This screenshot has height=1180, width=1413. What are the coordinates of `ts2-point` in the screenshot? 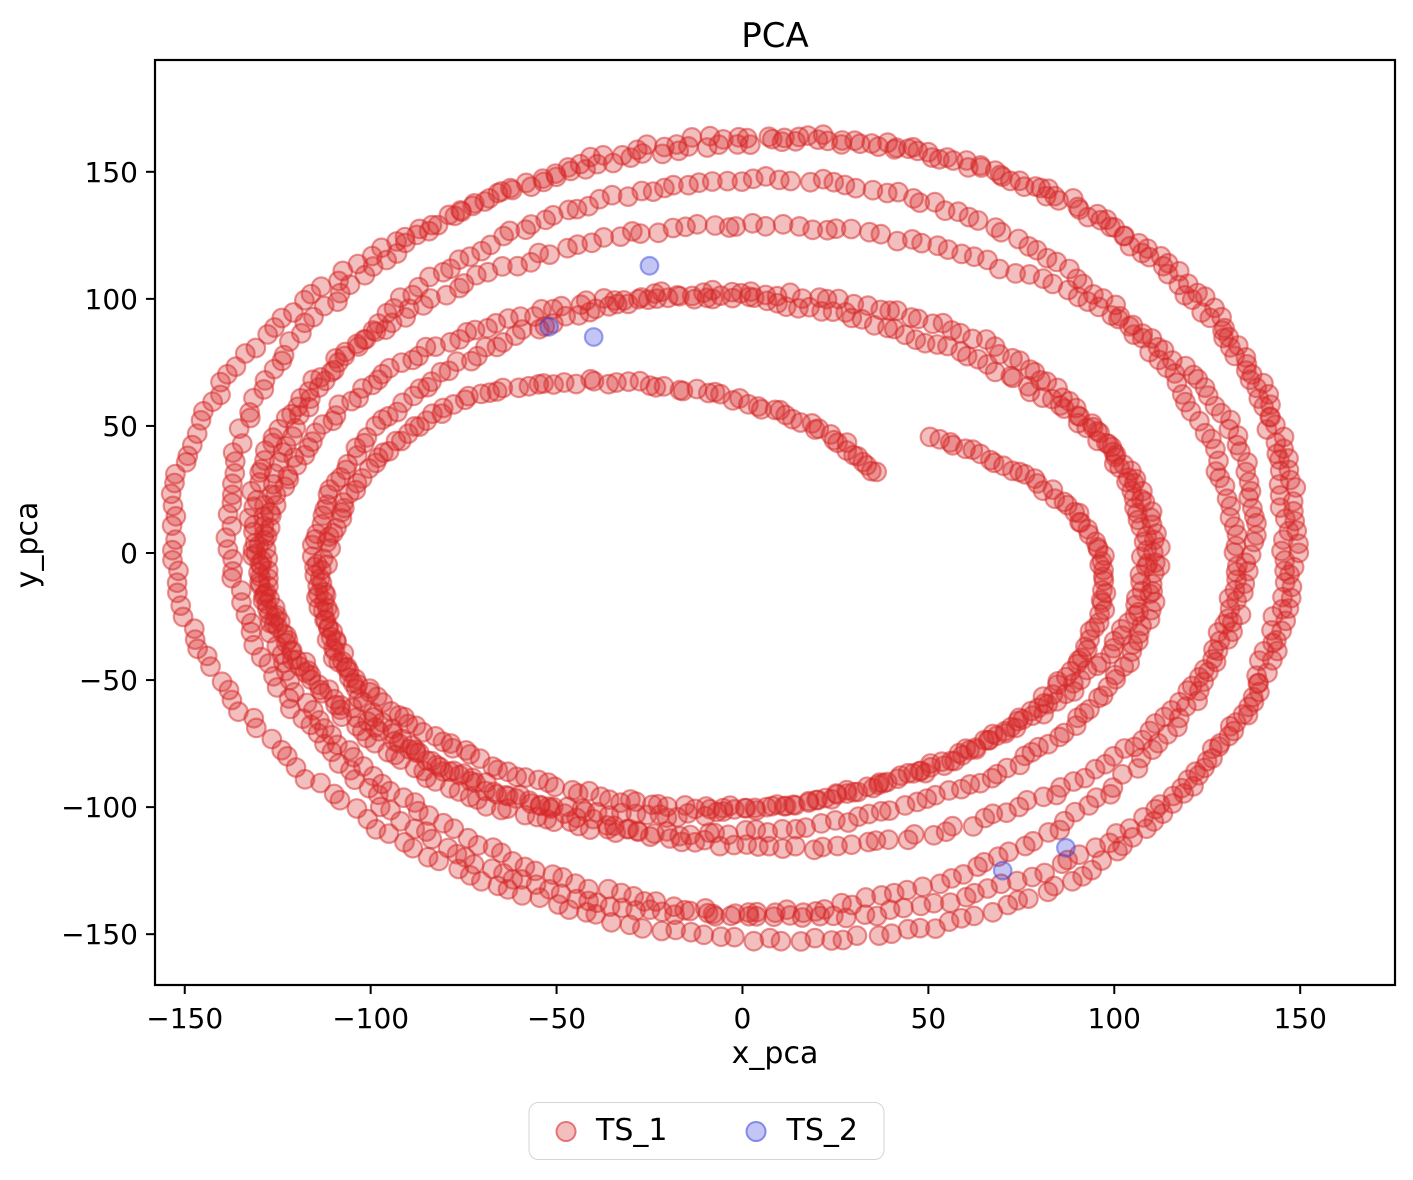 It's located at (1065, 847).